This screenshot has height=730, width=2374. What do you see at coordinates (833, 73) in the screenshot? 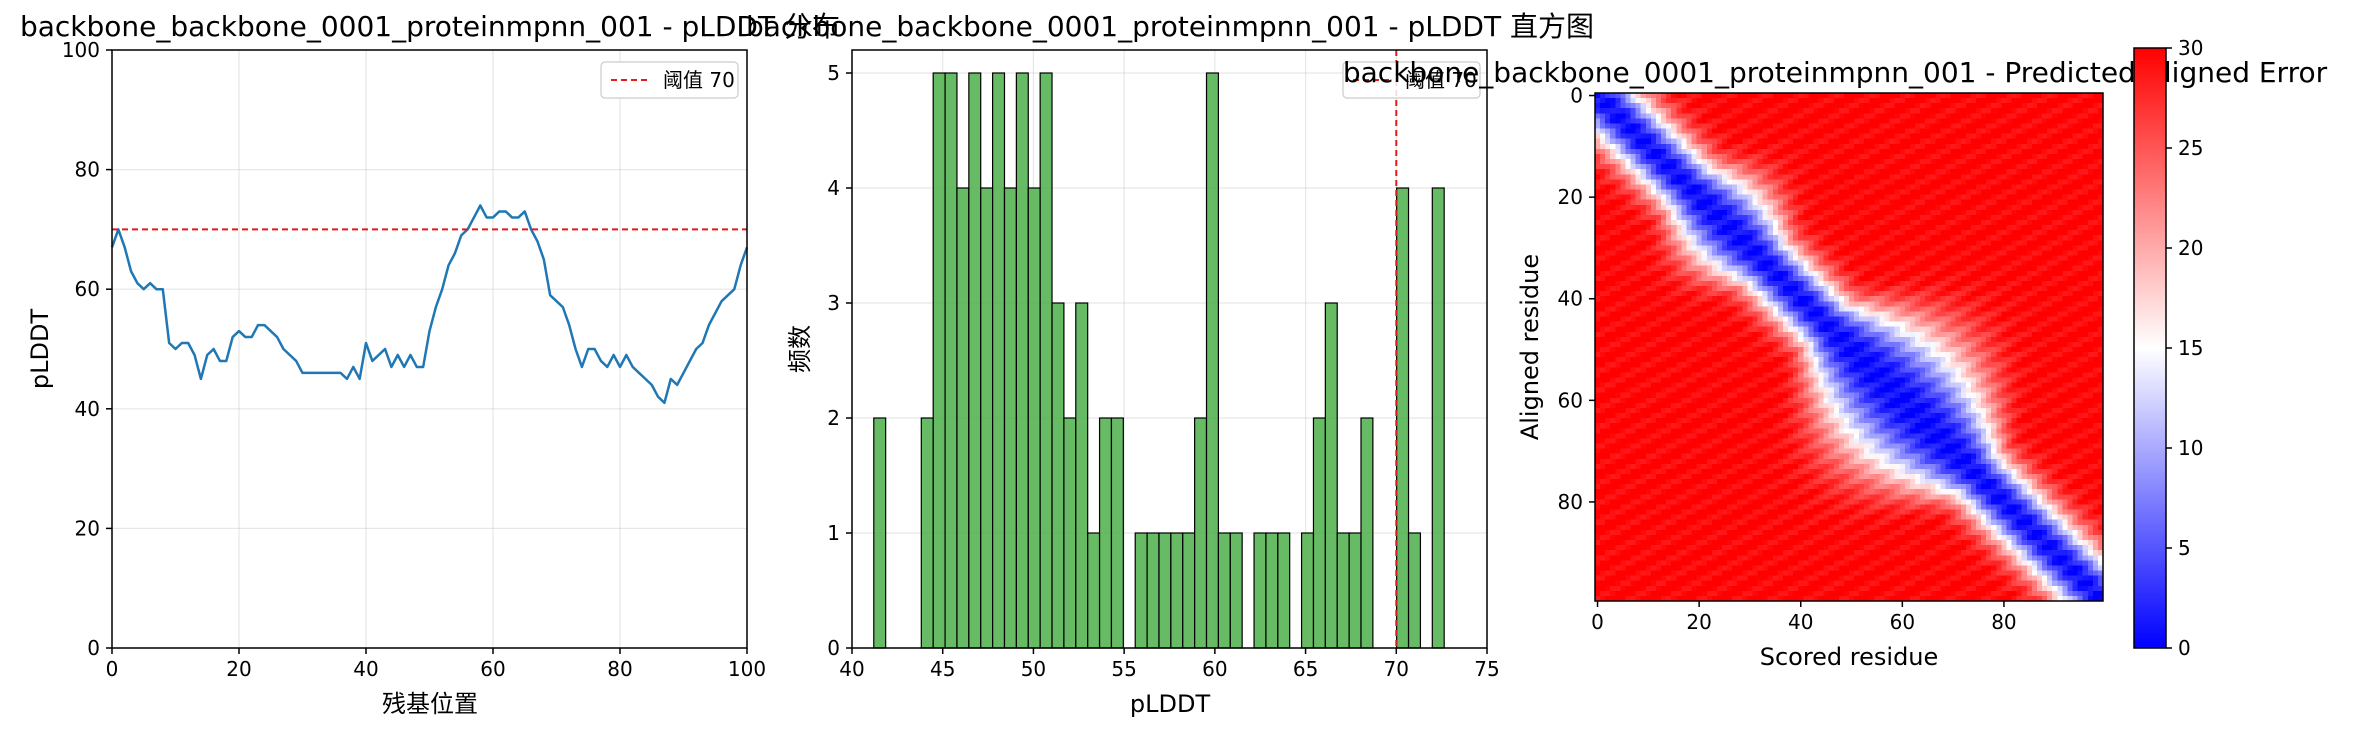
I see `y-tick-label: 5` at bounding box center [833, 73].